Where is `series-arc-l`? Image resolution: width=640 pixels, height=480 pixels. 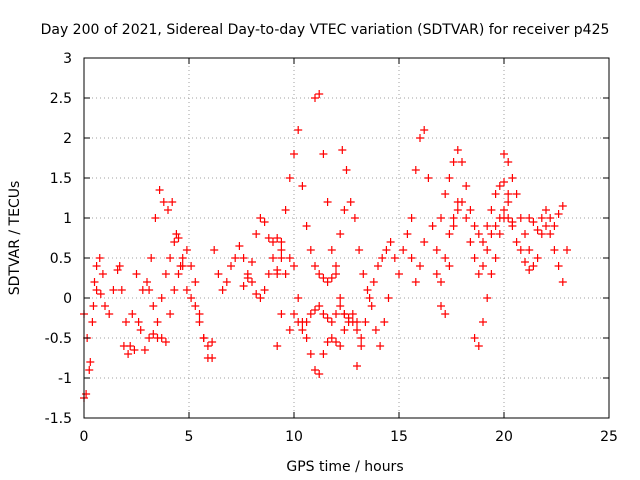
series-arc-l is located at coordinates (391, 300).